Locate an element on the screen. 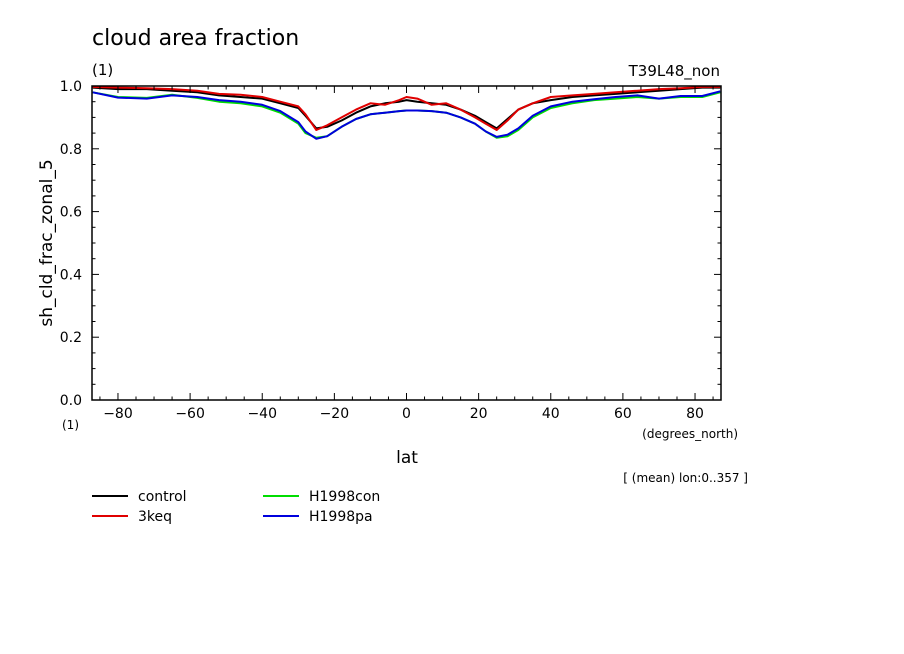 Image resolution: width=904 pixels, height=654 pixels. x-tick-label: −80 is located at coordinates (118, 414).